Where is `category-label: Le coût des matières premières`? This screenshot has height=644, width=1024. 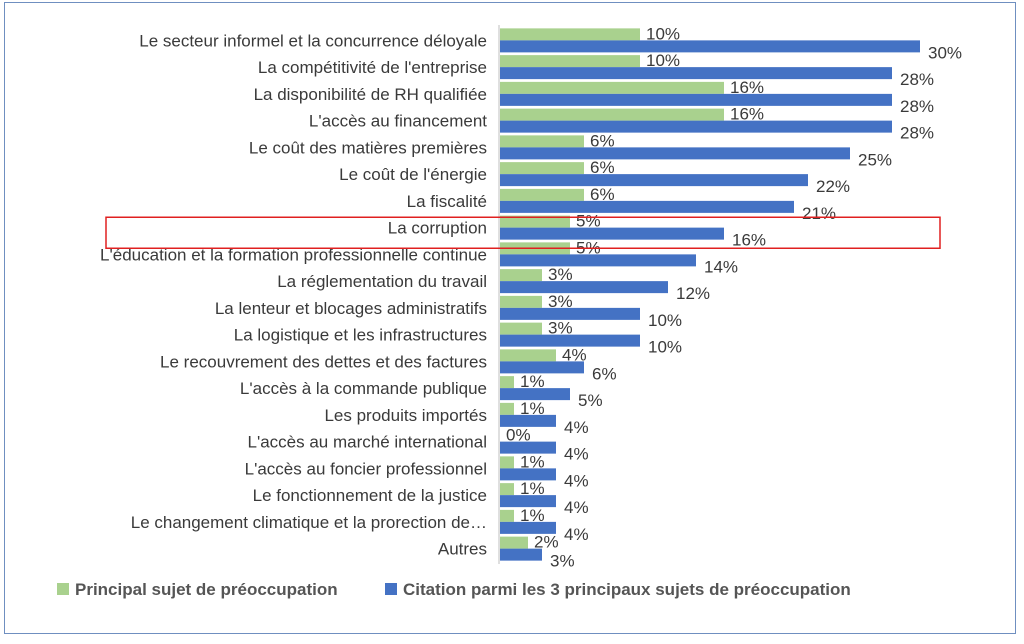
category-label: Le coût des matières premières is located at coordinates (368, 147).